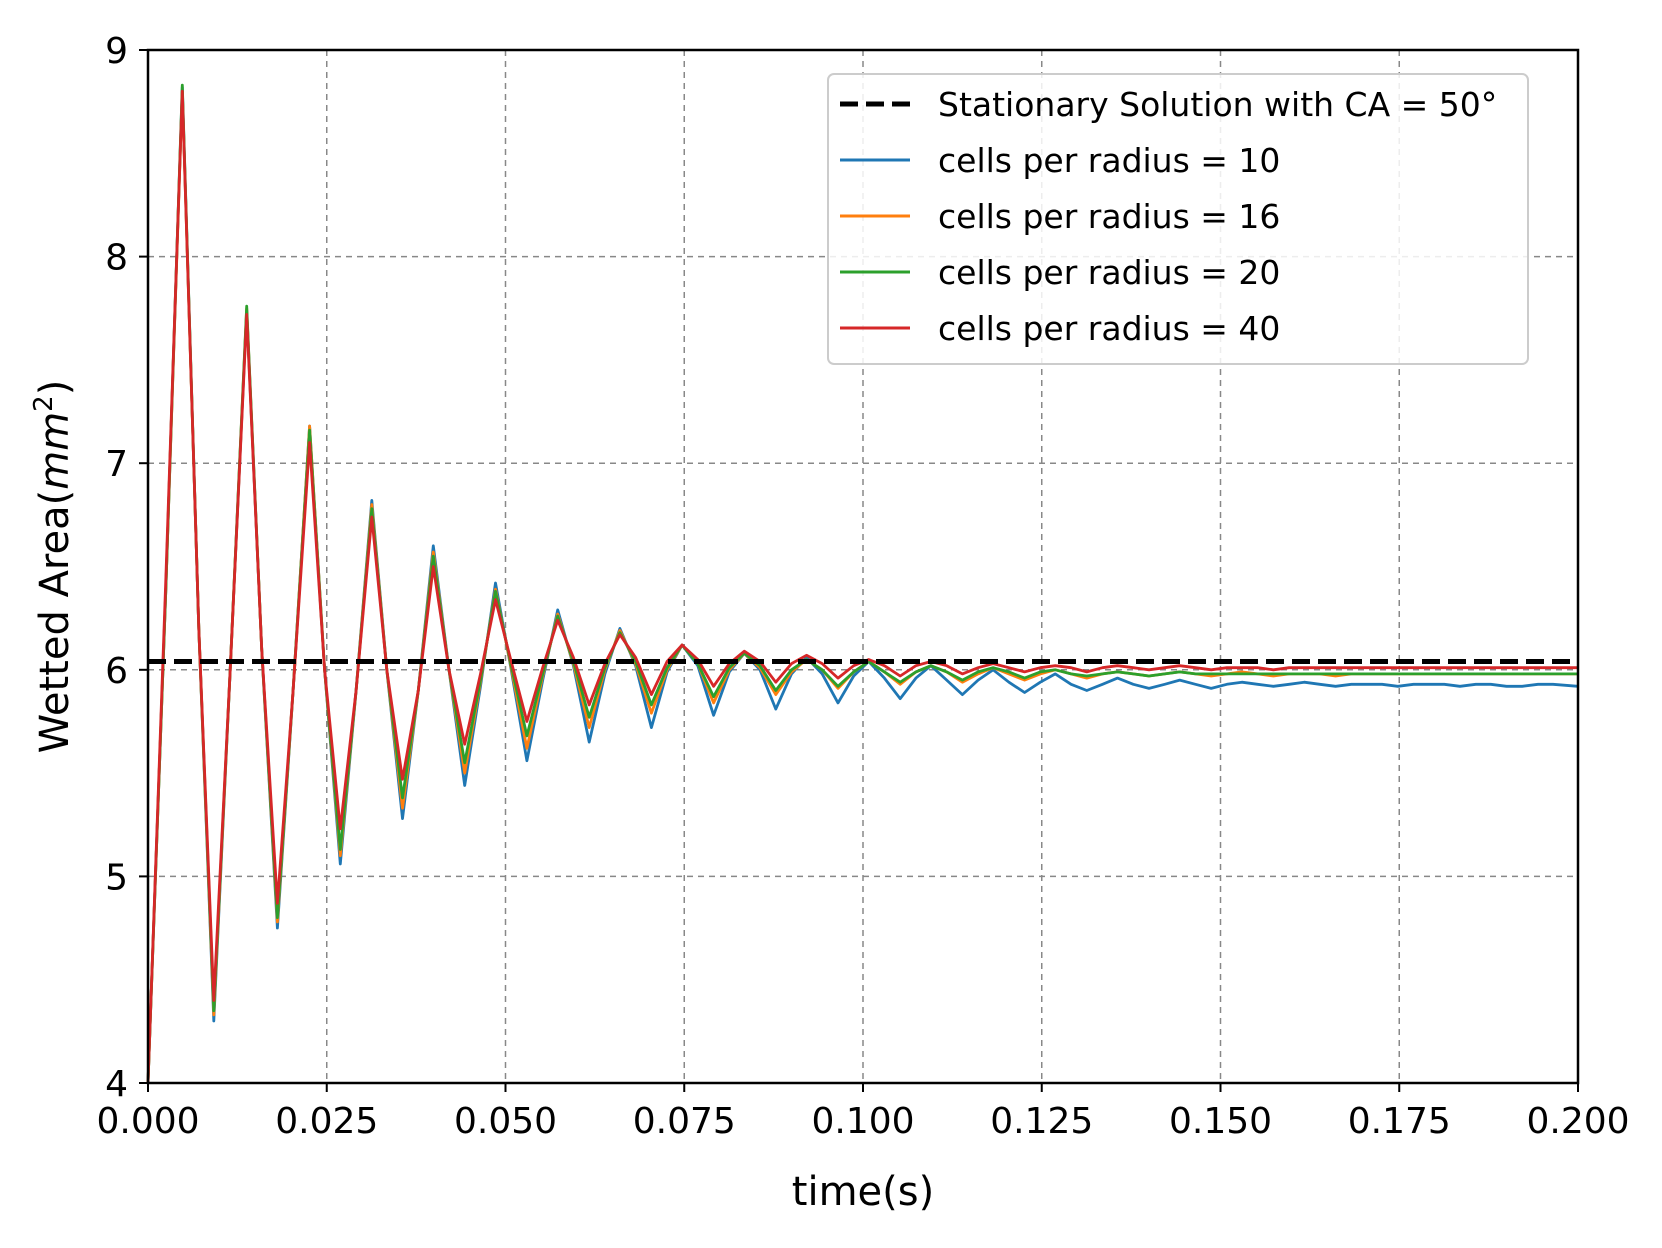 Image resolution: width=1662 pixels, height=1248 pixels. What do you see at coordinates (862, 1121) in the screenshot?
I see `x-tick-label-4: 0.100` at bounding box center [862, 1121].